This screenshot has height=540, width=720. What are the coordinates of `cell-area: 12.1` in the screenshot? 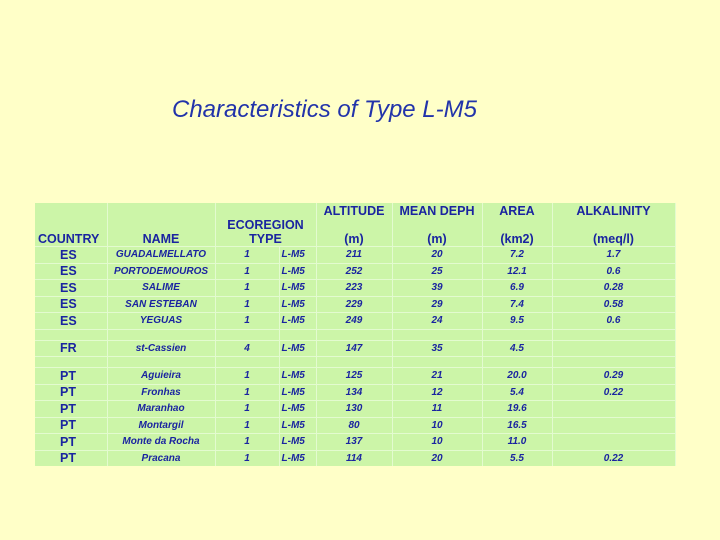 It's located at (517, 271).